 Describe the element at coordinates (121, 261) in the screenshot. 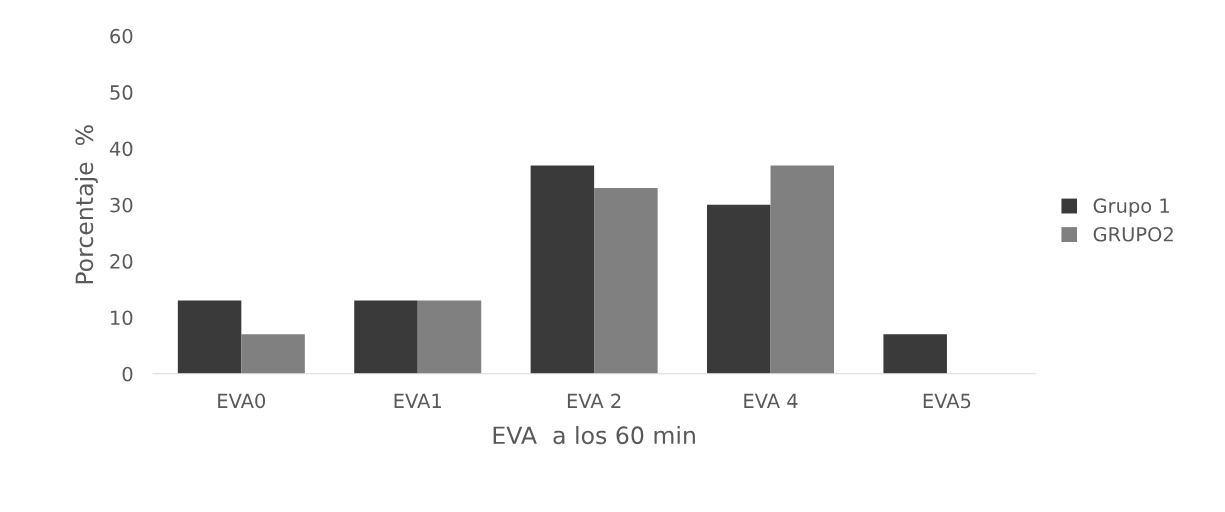

I see `y-tick-label: 20` at that location.